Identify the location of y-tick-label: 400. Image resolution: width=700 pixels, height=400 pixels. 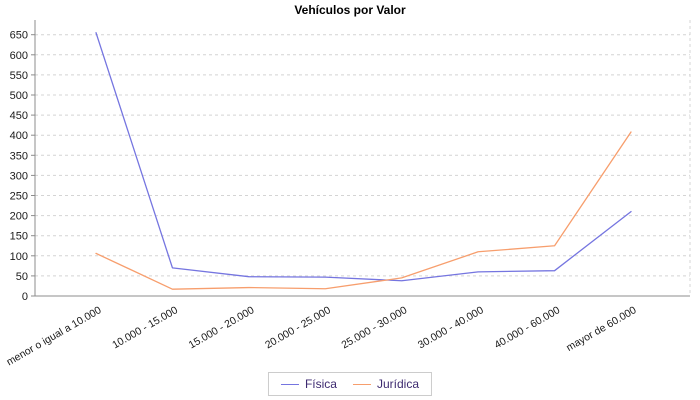
(19, 136).